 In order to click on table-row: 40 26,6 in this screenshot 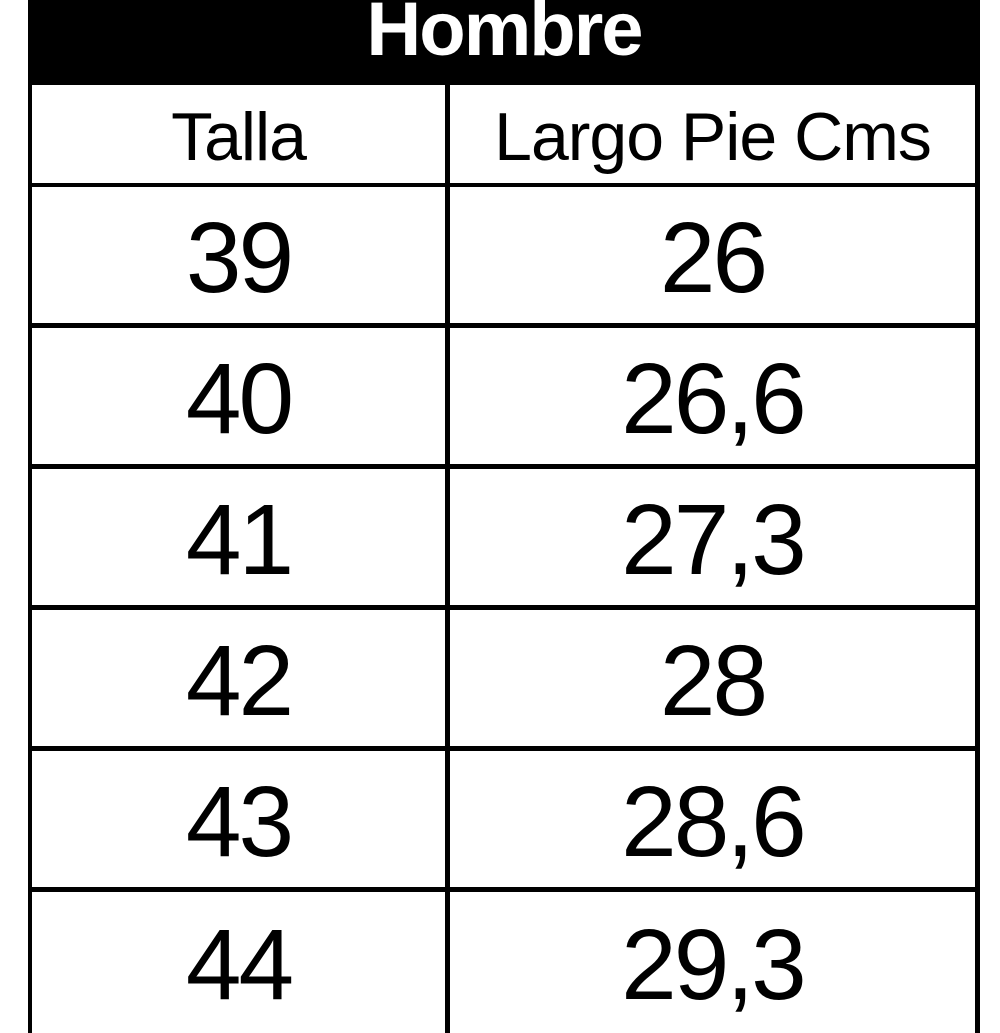, I will do `click(504, 398)`.